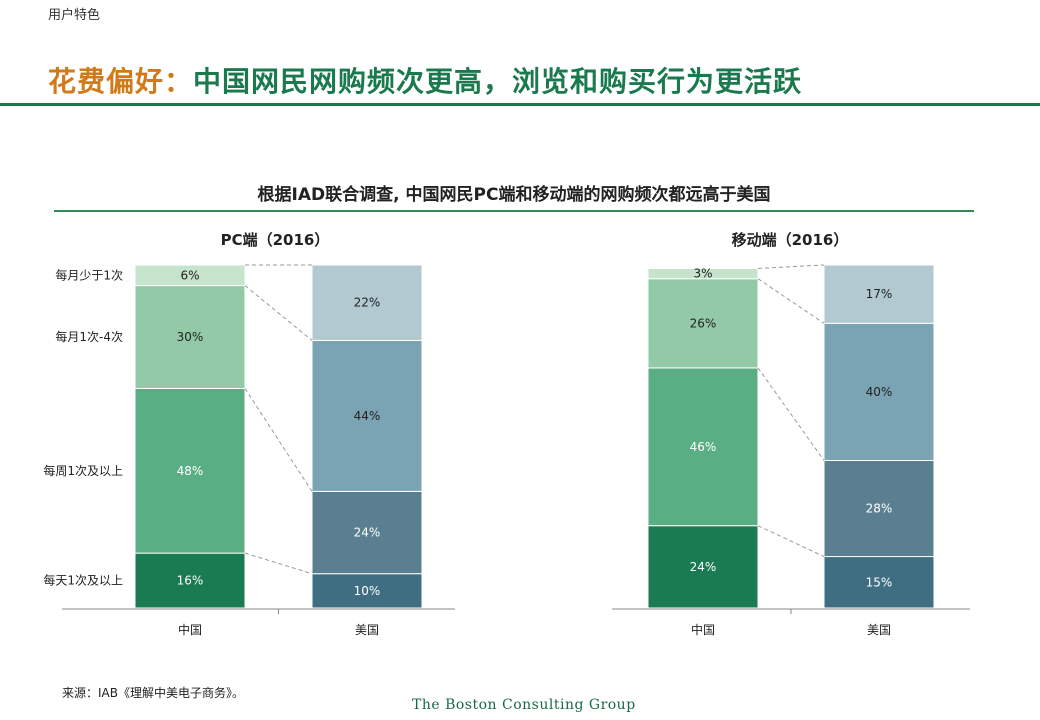 The width and height of the screenshot is (1040, 720). I want to click on data-label: 16%, so click(190, 581).